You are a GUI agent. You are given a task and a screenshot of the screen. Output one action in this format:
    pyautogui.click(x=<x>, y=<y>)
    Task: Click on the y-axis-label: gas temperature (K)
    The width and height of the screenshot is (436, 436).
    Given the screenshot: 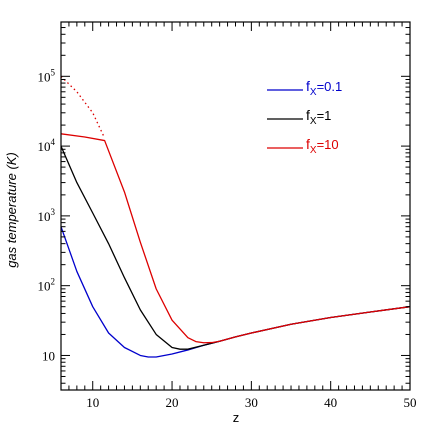 What is the action you would take?
    pyautogui.click(x=11, y=210)
    